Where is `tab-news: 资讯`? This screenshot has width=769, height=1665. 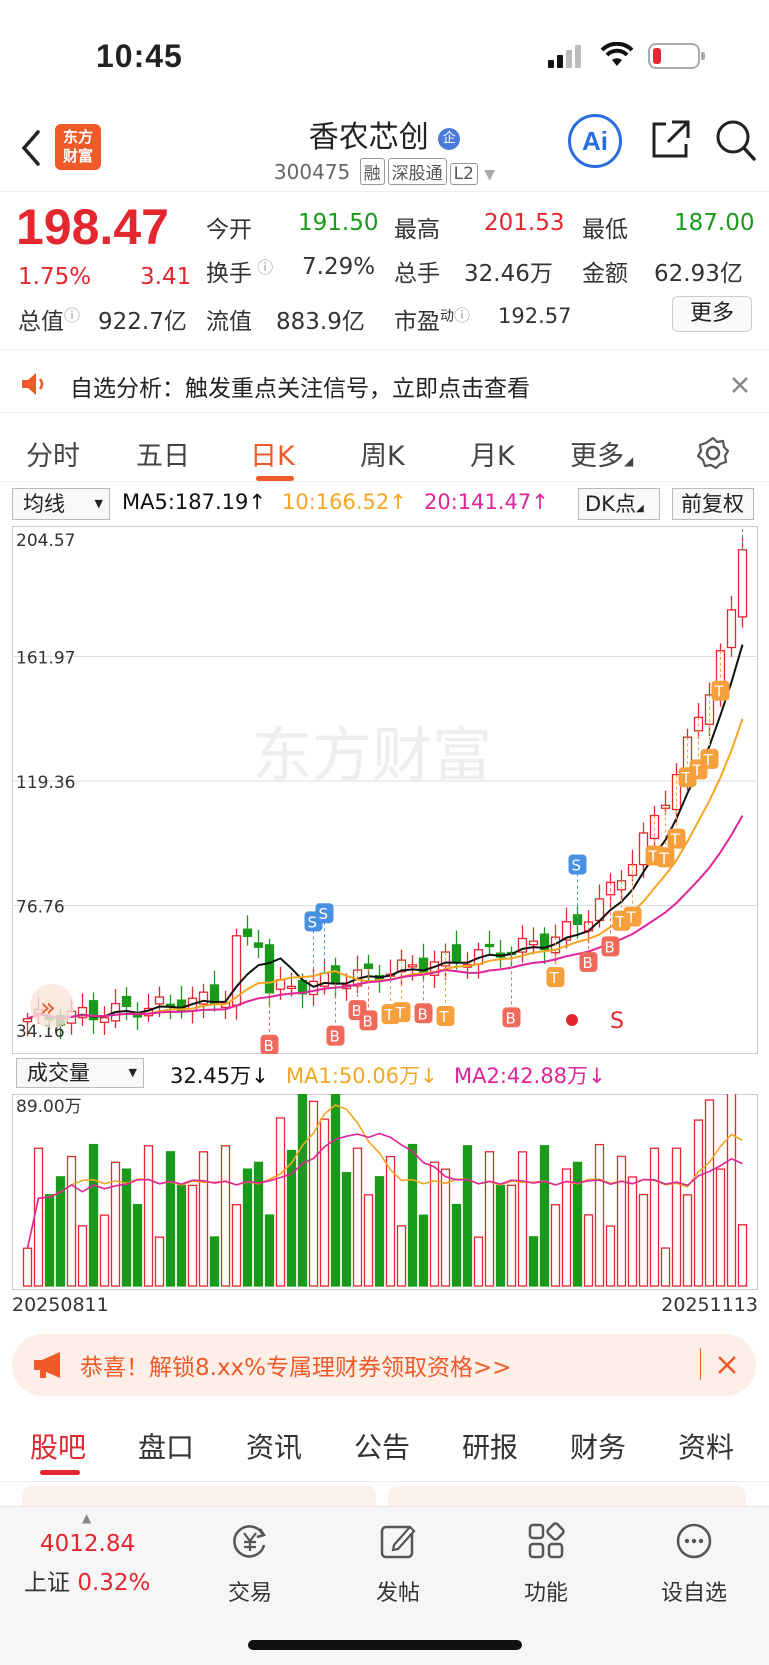
tab-news: 资讯 is located at coordinates (274, 1447).